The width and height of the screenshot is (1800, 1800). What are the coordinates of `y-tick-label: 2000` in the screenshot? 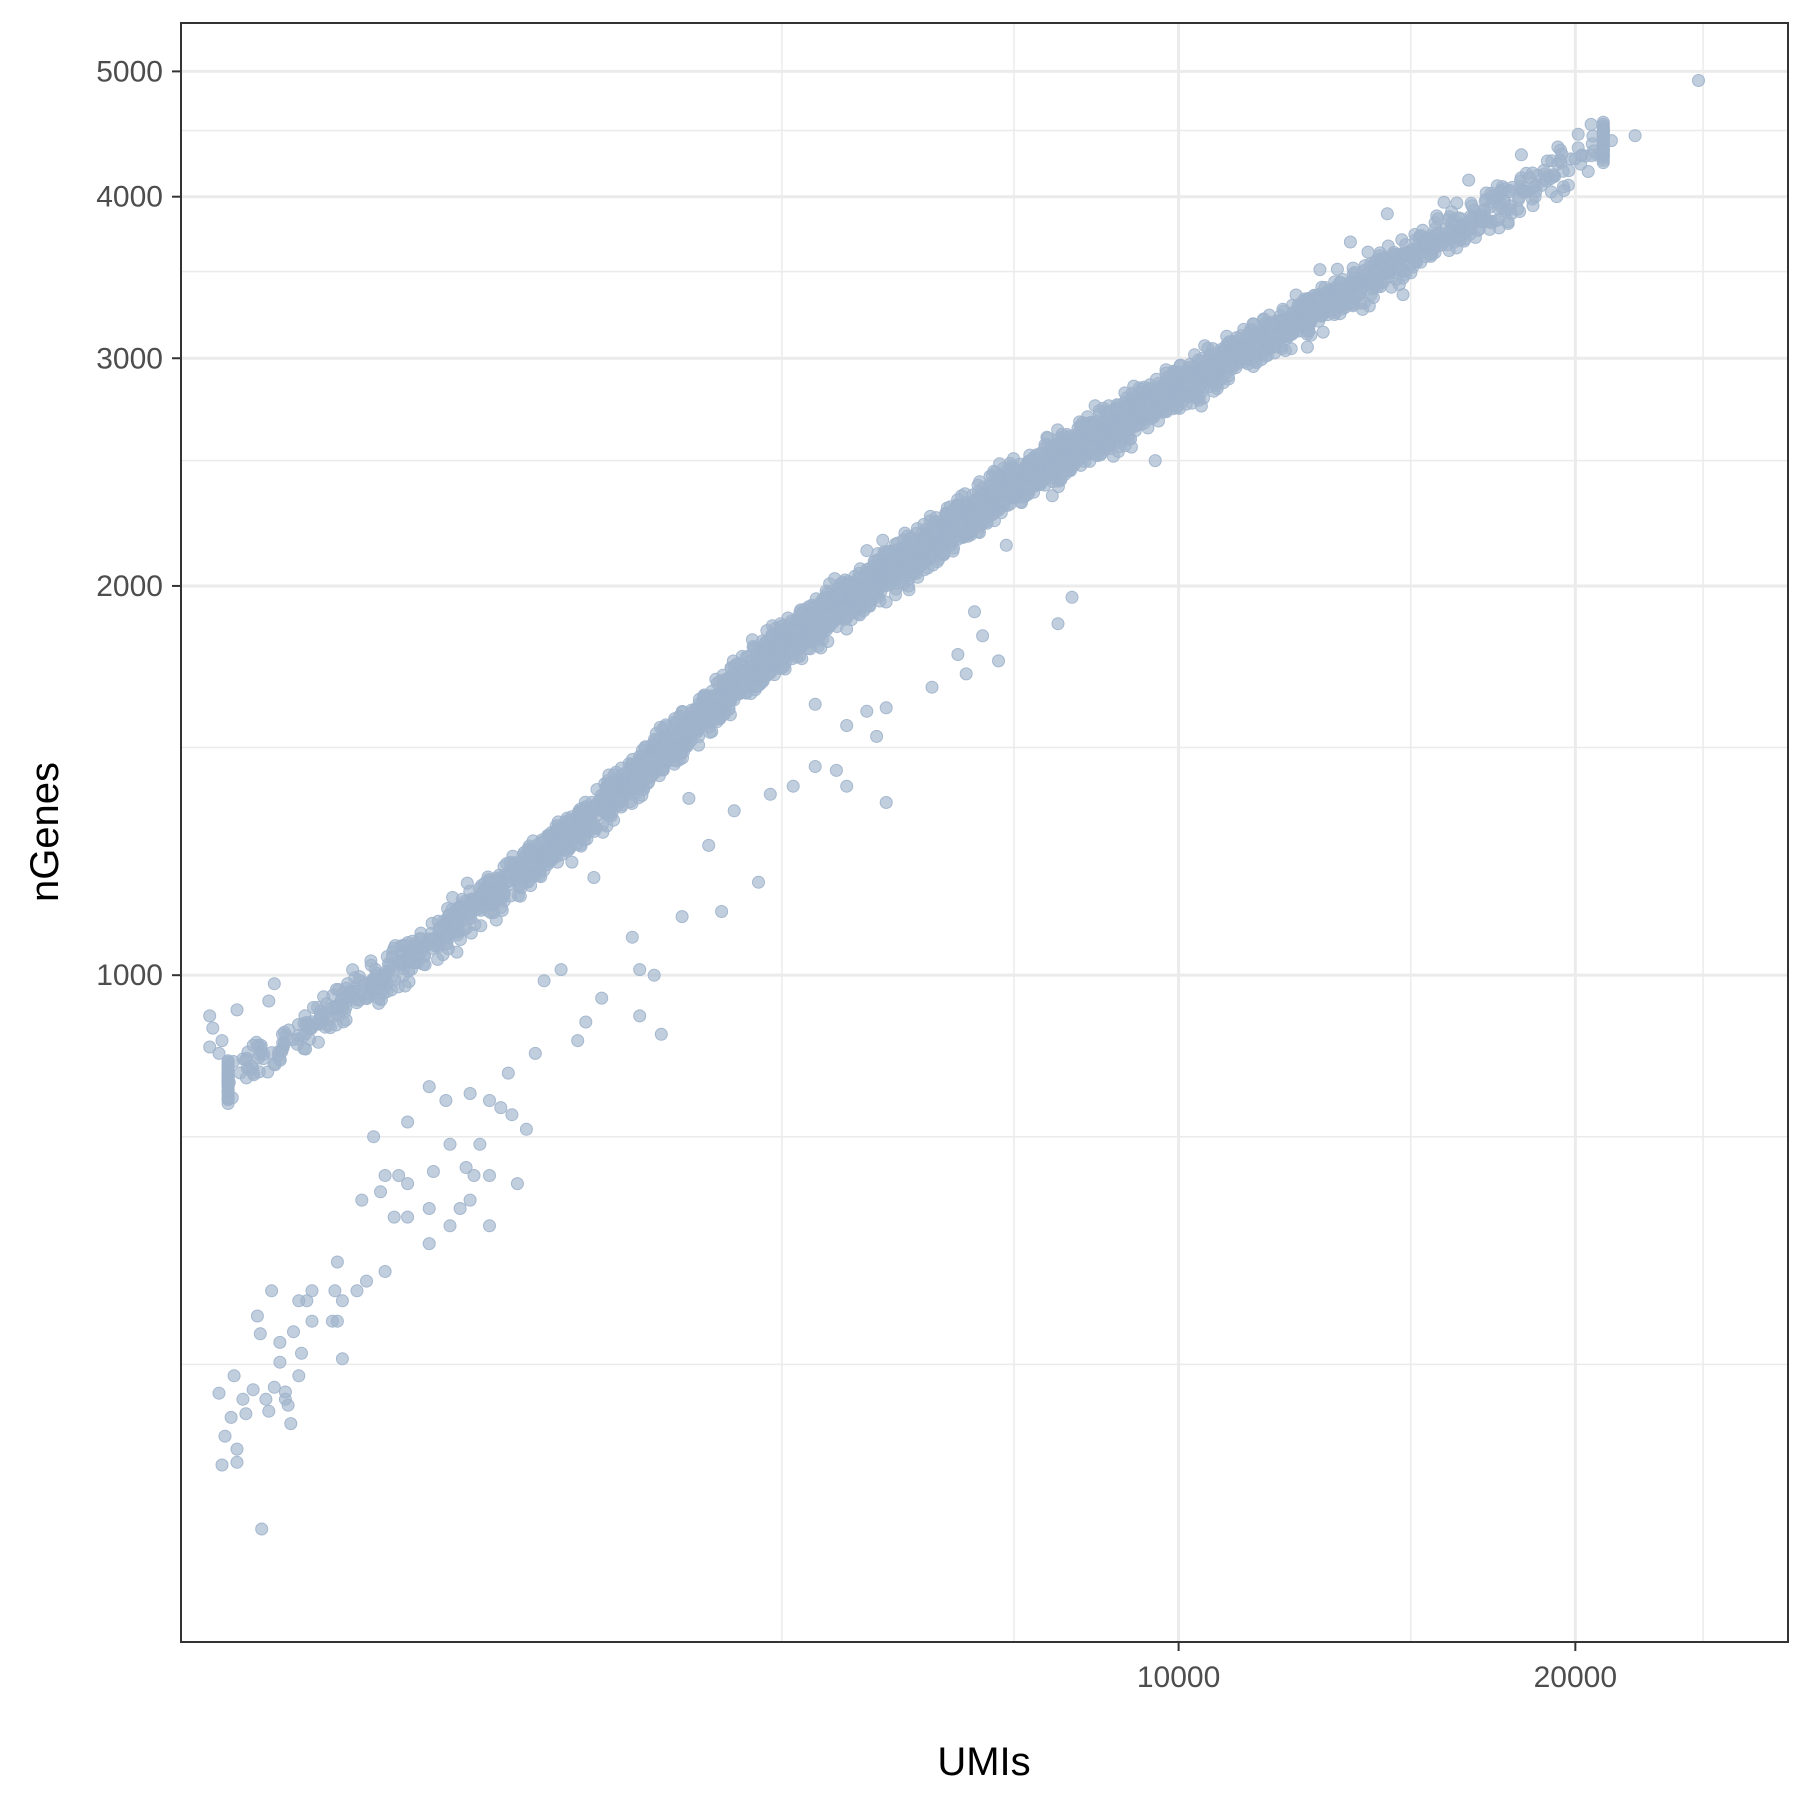 It's located at (129, 586).